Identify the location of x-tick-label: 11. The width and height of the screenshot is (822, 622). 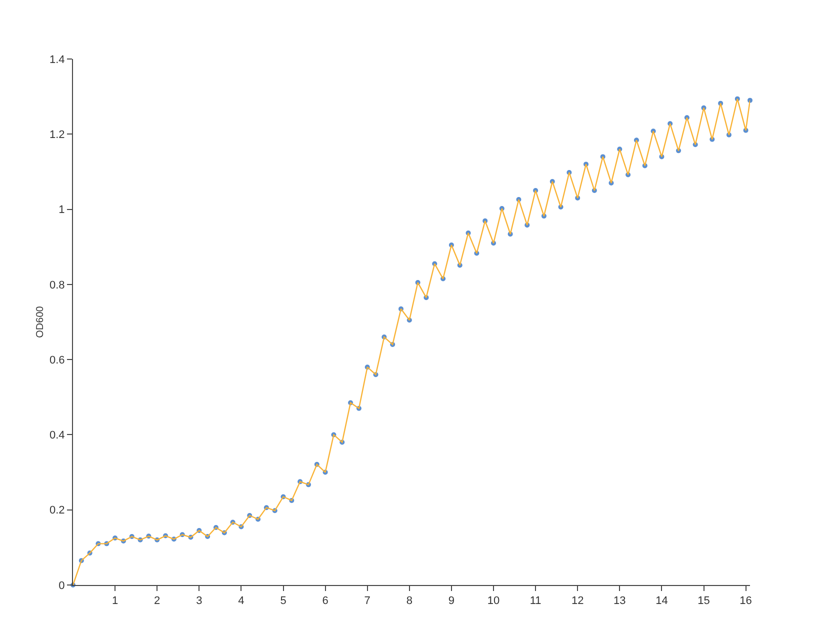
(536, 601).